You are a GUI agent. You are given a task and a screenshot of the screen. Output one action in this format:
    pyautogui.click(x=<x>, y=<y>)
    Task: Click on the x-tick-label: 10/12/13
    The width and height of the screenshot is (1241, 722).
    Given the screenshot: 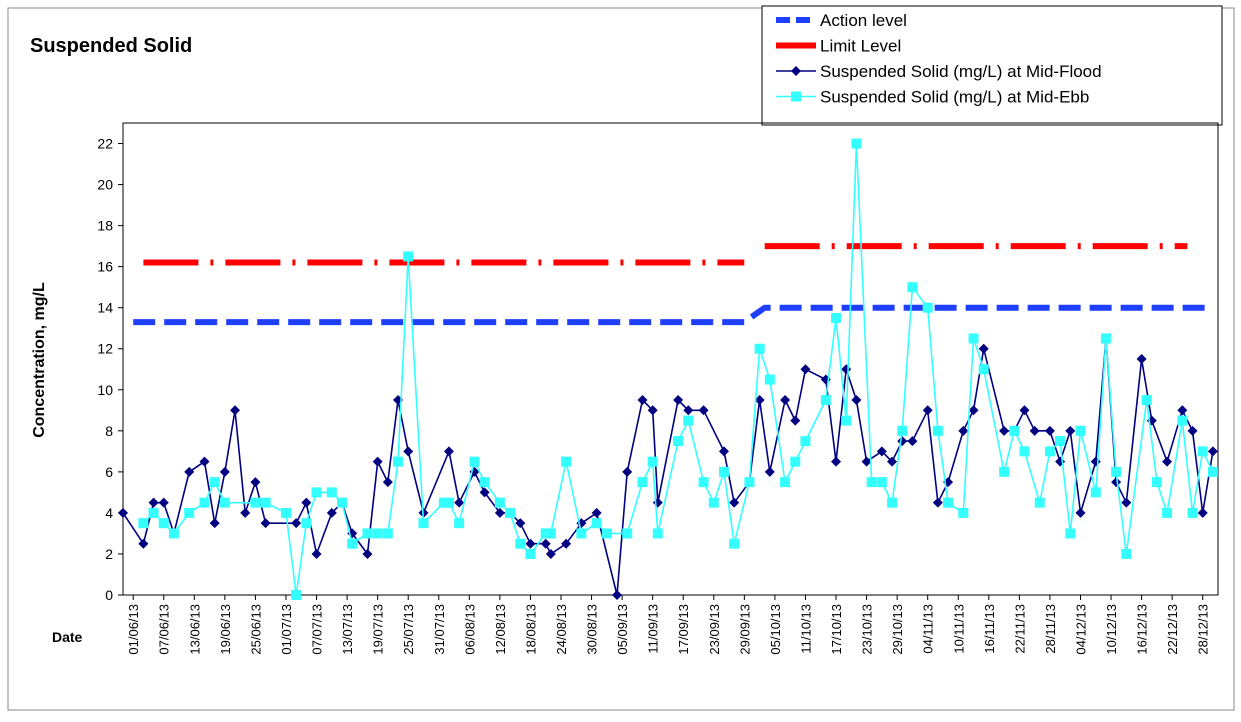 What is the action you would take?
    pyautogui.click(x=1111, y=629)
    